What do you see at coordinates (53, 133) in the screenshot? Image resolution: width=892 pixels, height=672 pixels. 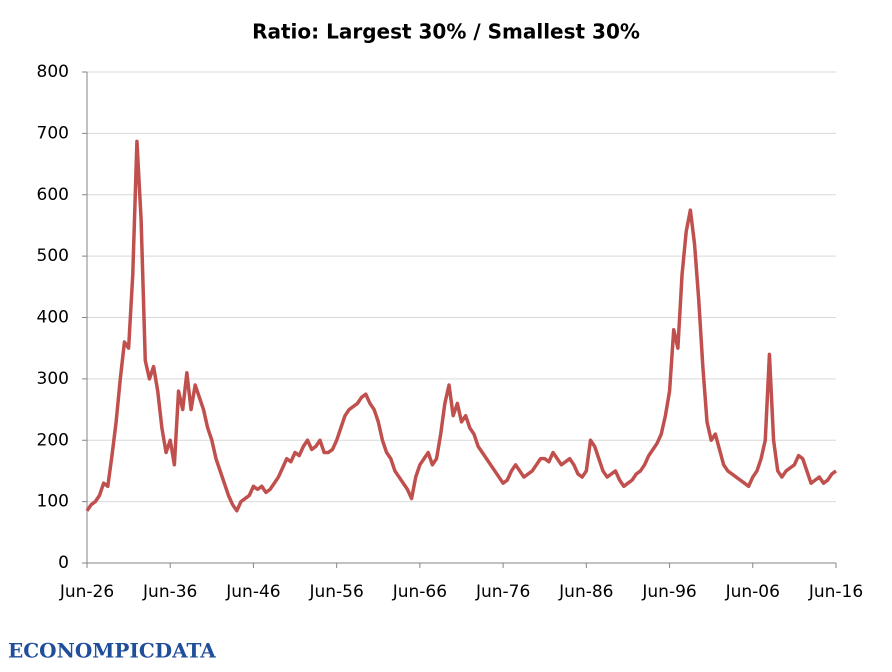 I see `y-tick-label: 700` at bounding box center [53, 133].